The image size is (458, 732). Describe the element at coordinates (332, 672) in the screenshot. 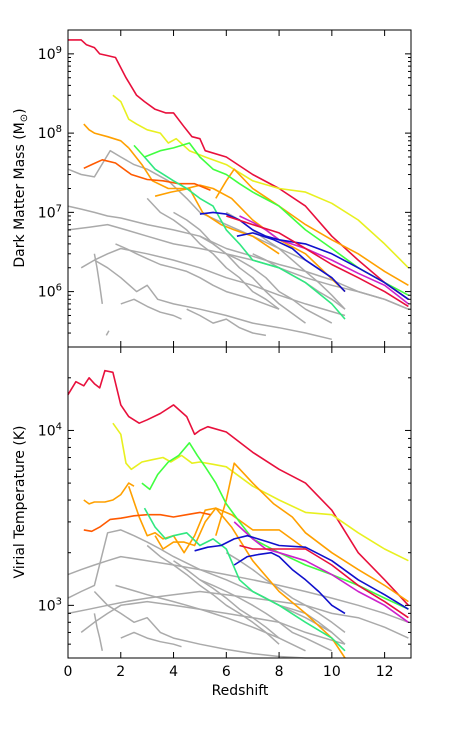

I see `x-tick-label-10: 10` at that location.